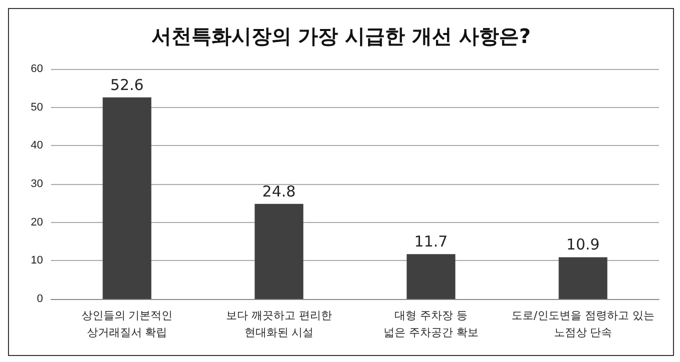 The height and width of the screenshot is (362, 680). I want to click on data-label: 11.7, so click(431, 241).